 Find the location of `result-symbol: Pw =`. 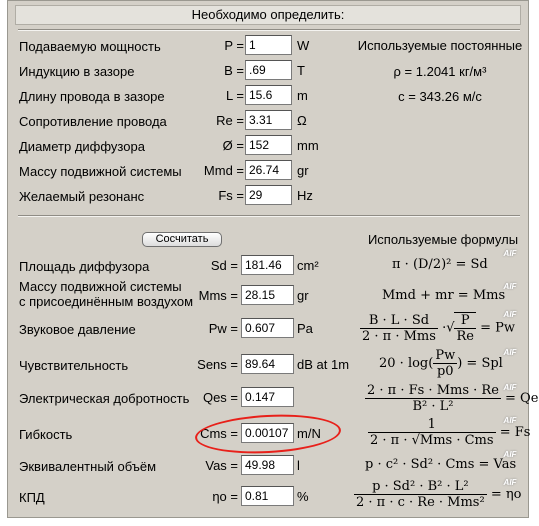

result-symbol: Pw = is located at coordinates (223, 328).